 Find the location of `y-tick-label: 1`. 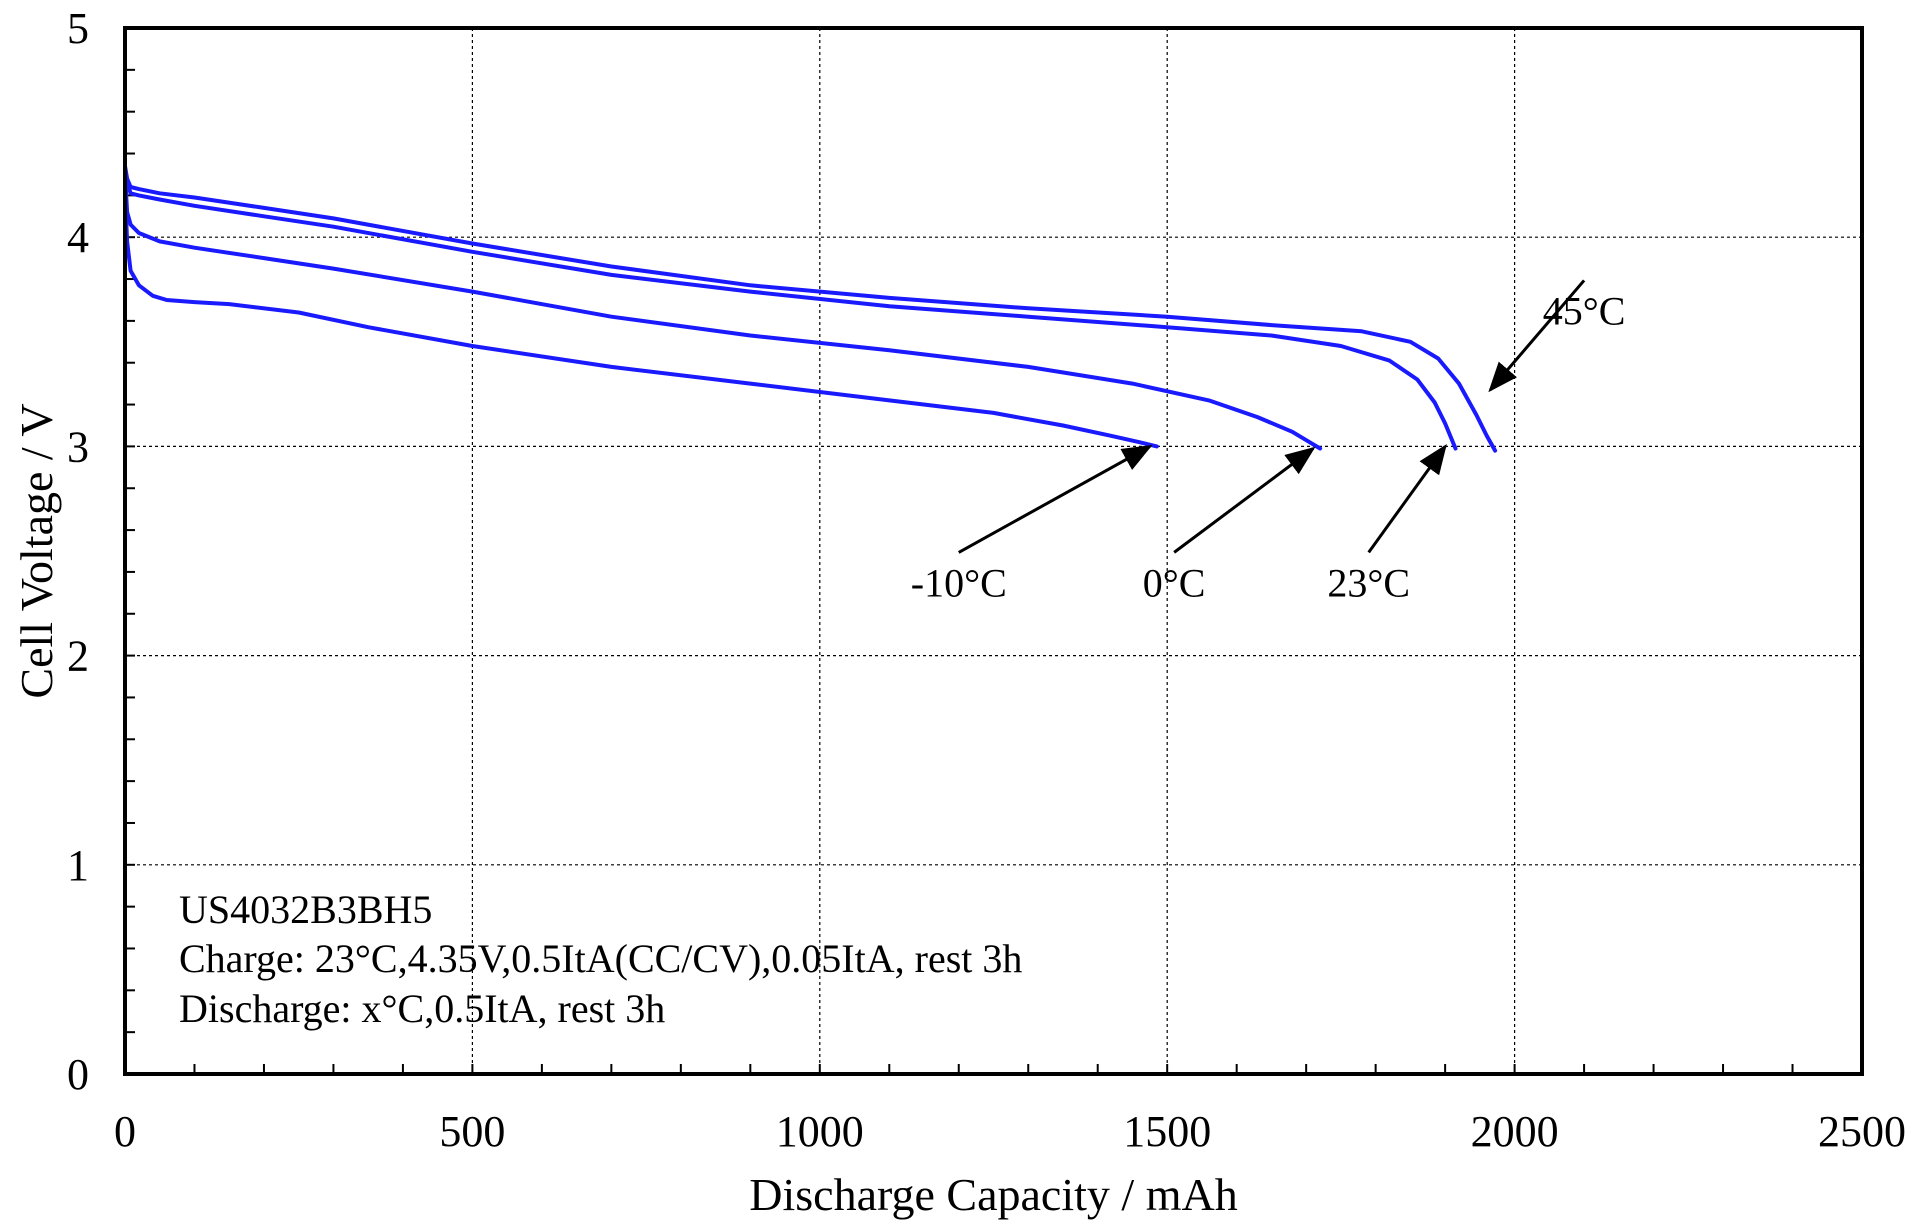

y-tick-label: 1 is located at coordinates (78, 865).